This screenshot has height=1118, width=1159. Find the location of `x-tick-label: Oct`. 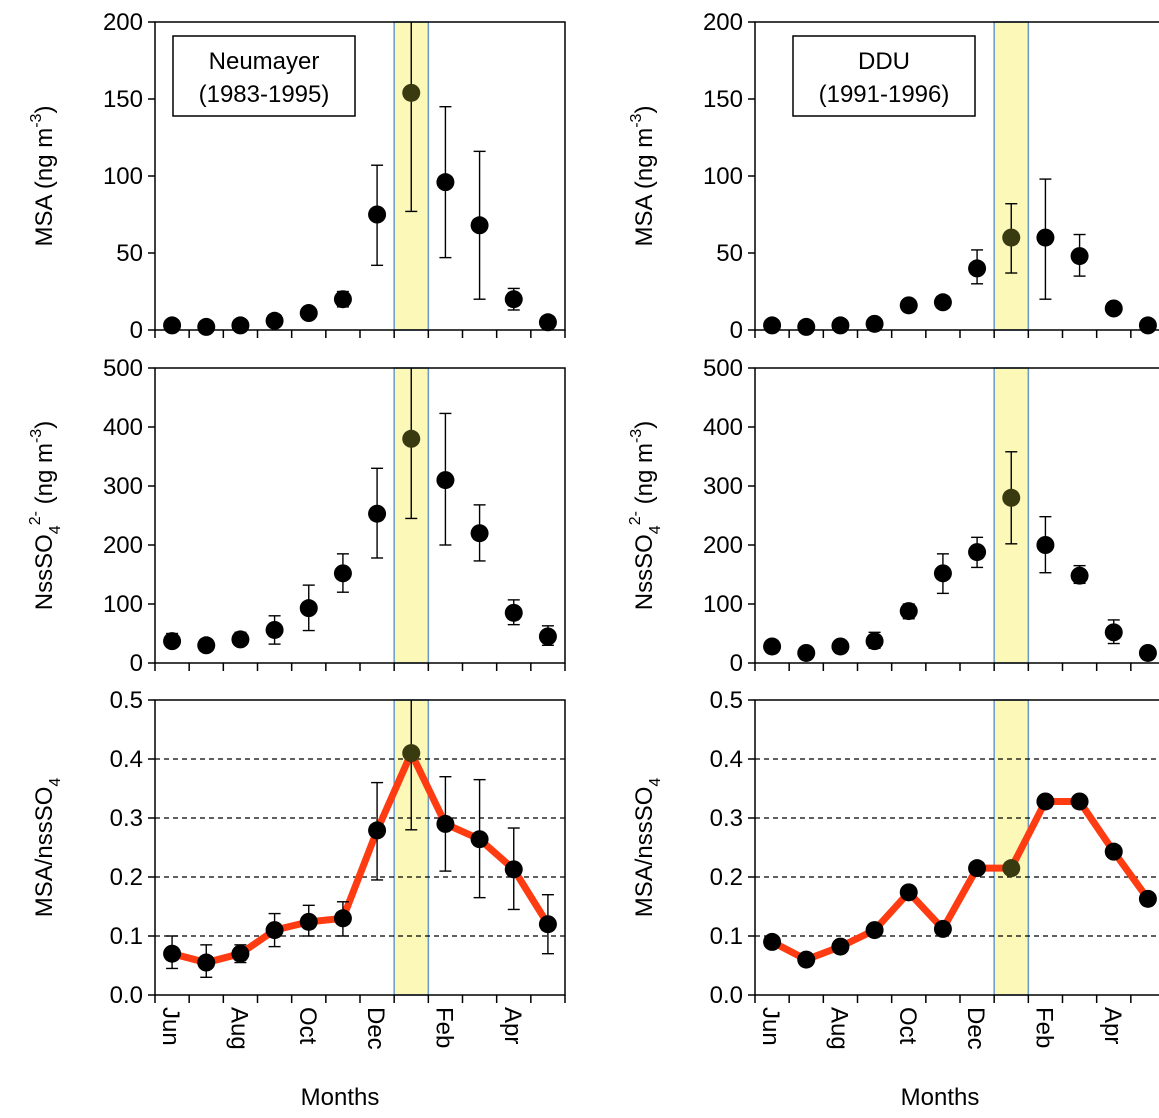

x-tick-label: Oct is located at coordinates (307, 1026).